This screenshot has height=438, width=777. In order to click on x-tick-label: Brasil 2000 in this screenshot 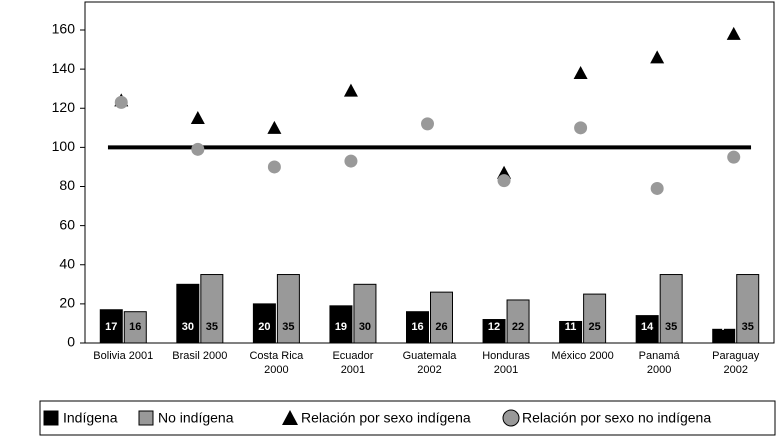, I will do `click(200, 356)`.